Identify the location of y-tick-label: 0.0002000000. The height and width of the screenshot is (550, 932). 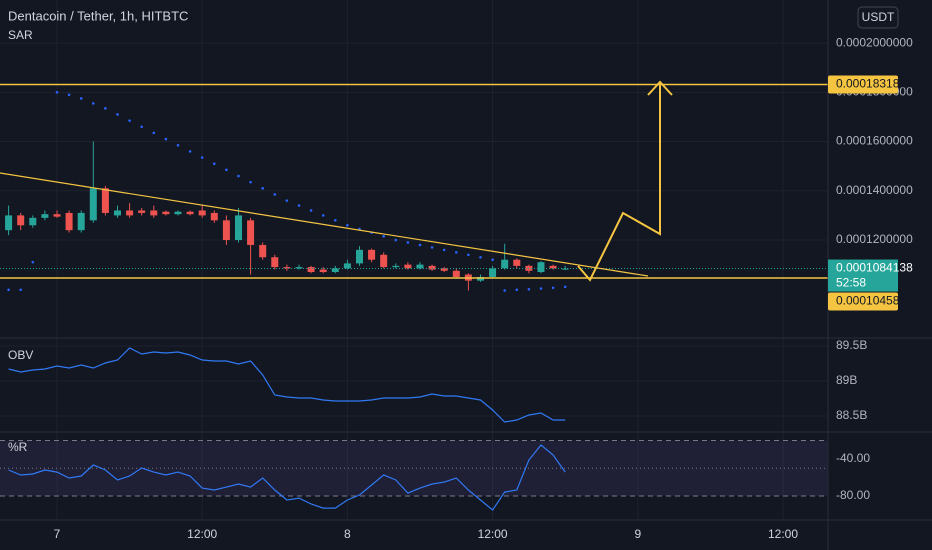
(874, 42).